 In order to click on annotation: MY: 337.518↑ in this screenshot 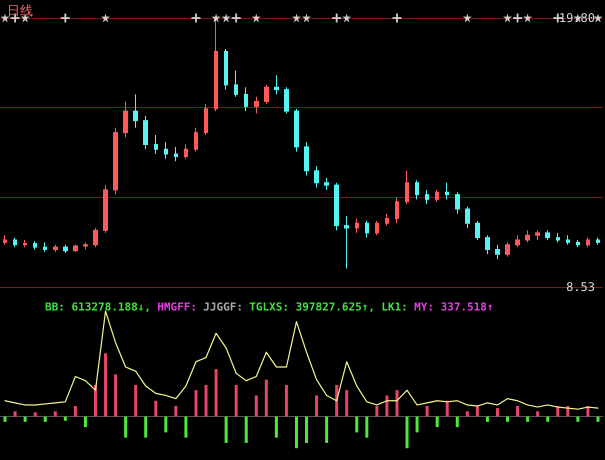, I will do `click(454, 307)`.